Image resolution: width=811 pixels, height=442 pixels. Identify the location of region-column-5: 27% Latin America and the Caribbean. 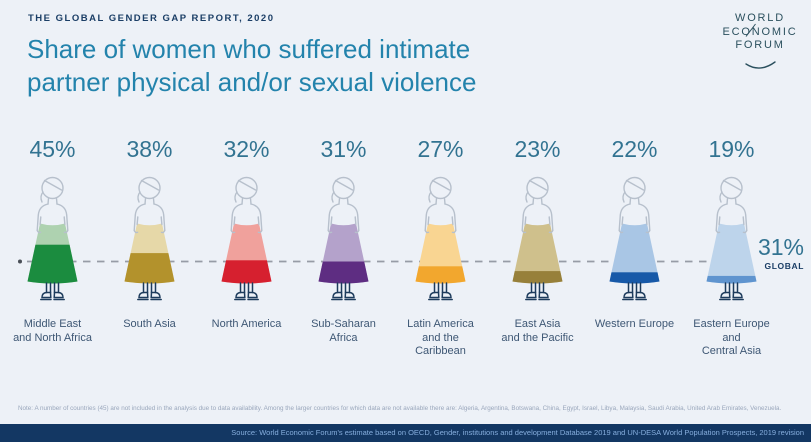
(440, 247).